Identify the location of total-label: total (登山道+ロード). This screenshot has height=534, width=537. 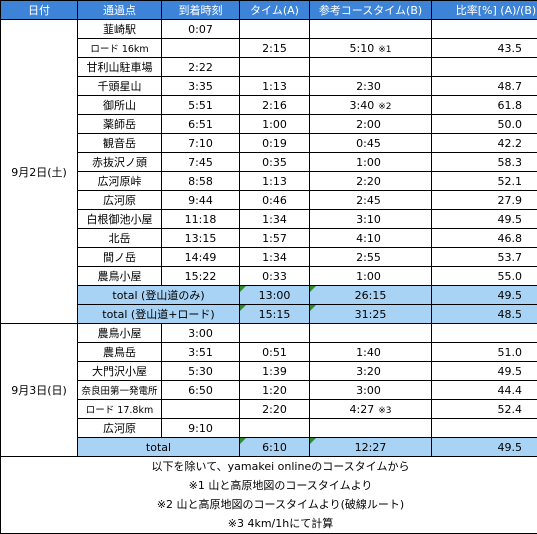
(159, 314).